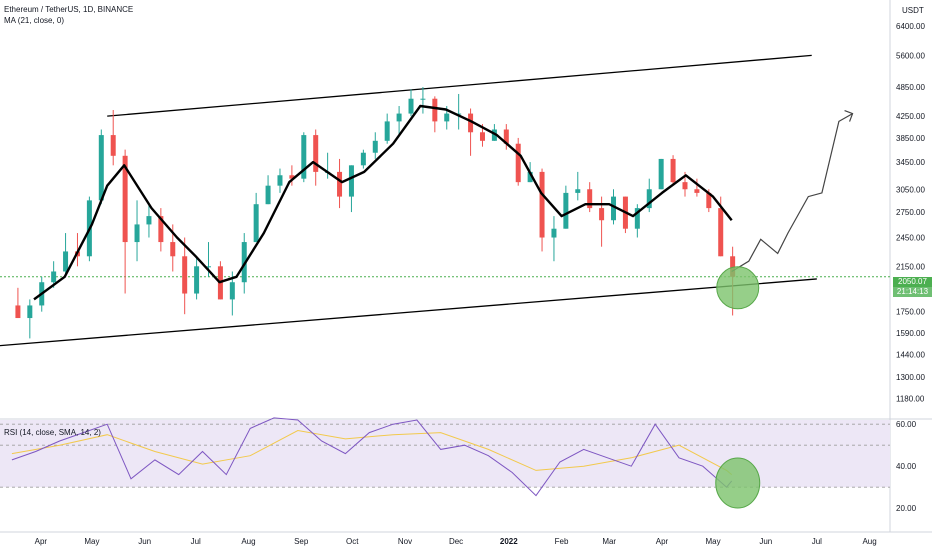 The width and height of the screenshot is (932, 550). What do you see at coordinates (906, 424) in the screenshot?
I see `rsi-tick-label: 60.00` at bounding box center [906, 424].